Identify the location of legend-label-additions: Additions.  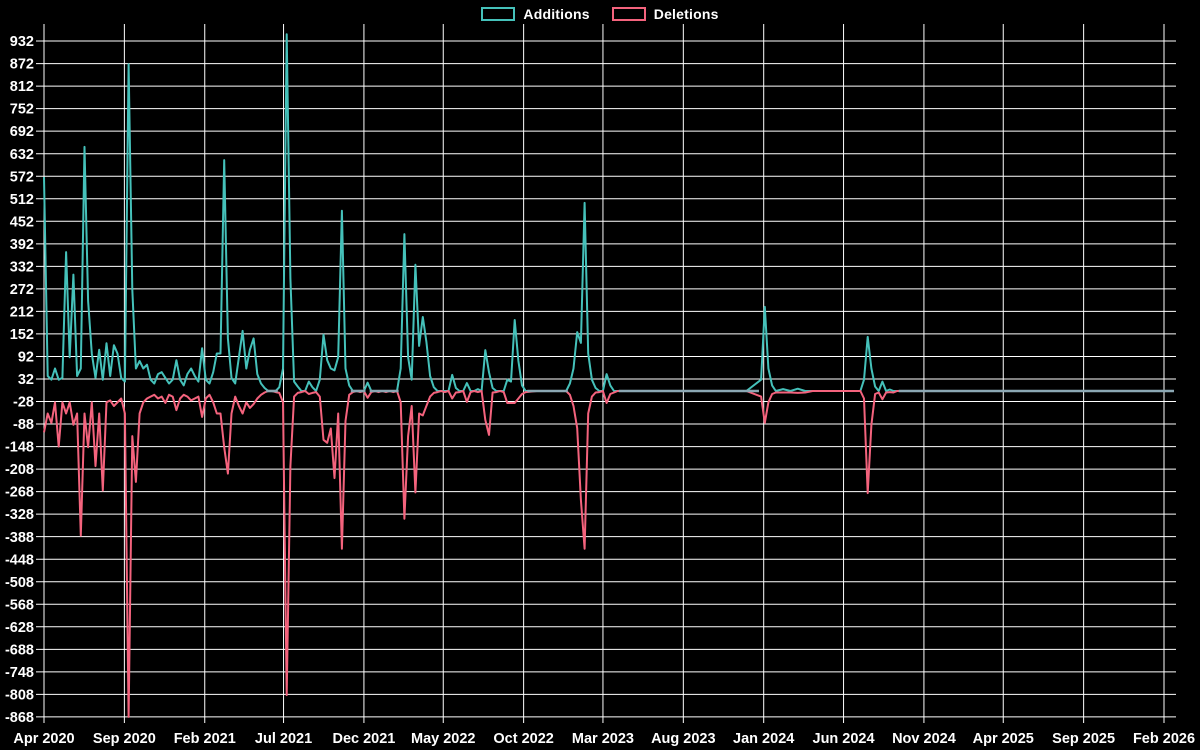
(556, 14).